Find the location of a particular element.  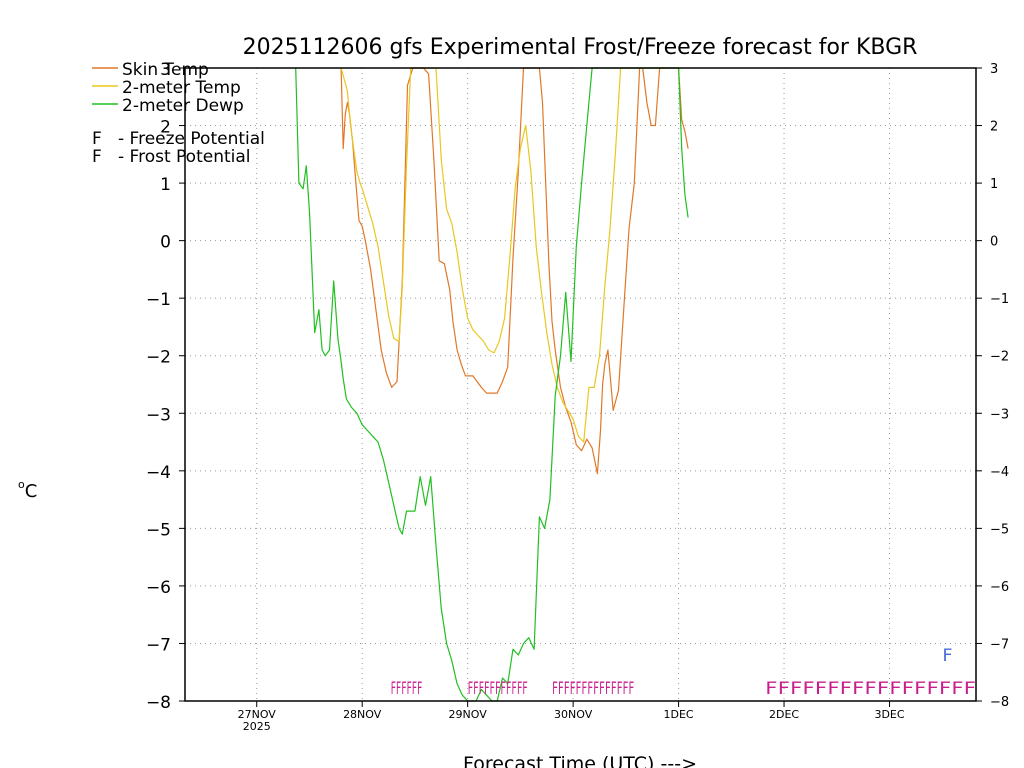

frost-flag: F is located at coordinates (947, 656).